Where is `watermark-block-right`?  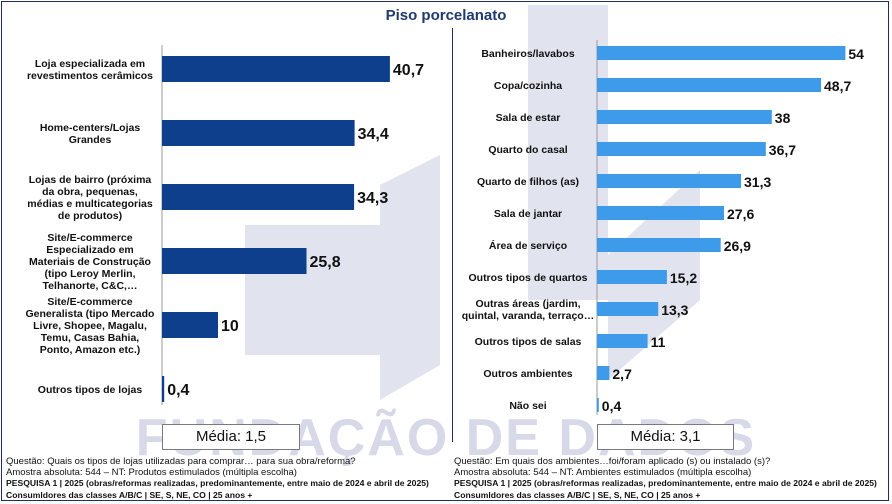
watermark-block-right is located at coordinates (568, 152).